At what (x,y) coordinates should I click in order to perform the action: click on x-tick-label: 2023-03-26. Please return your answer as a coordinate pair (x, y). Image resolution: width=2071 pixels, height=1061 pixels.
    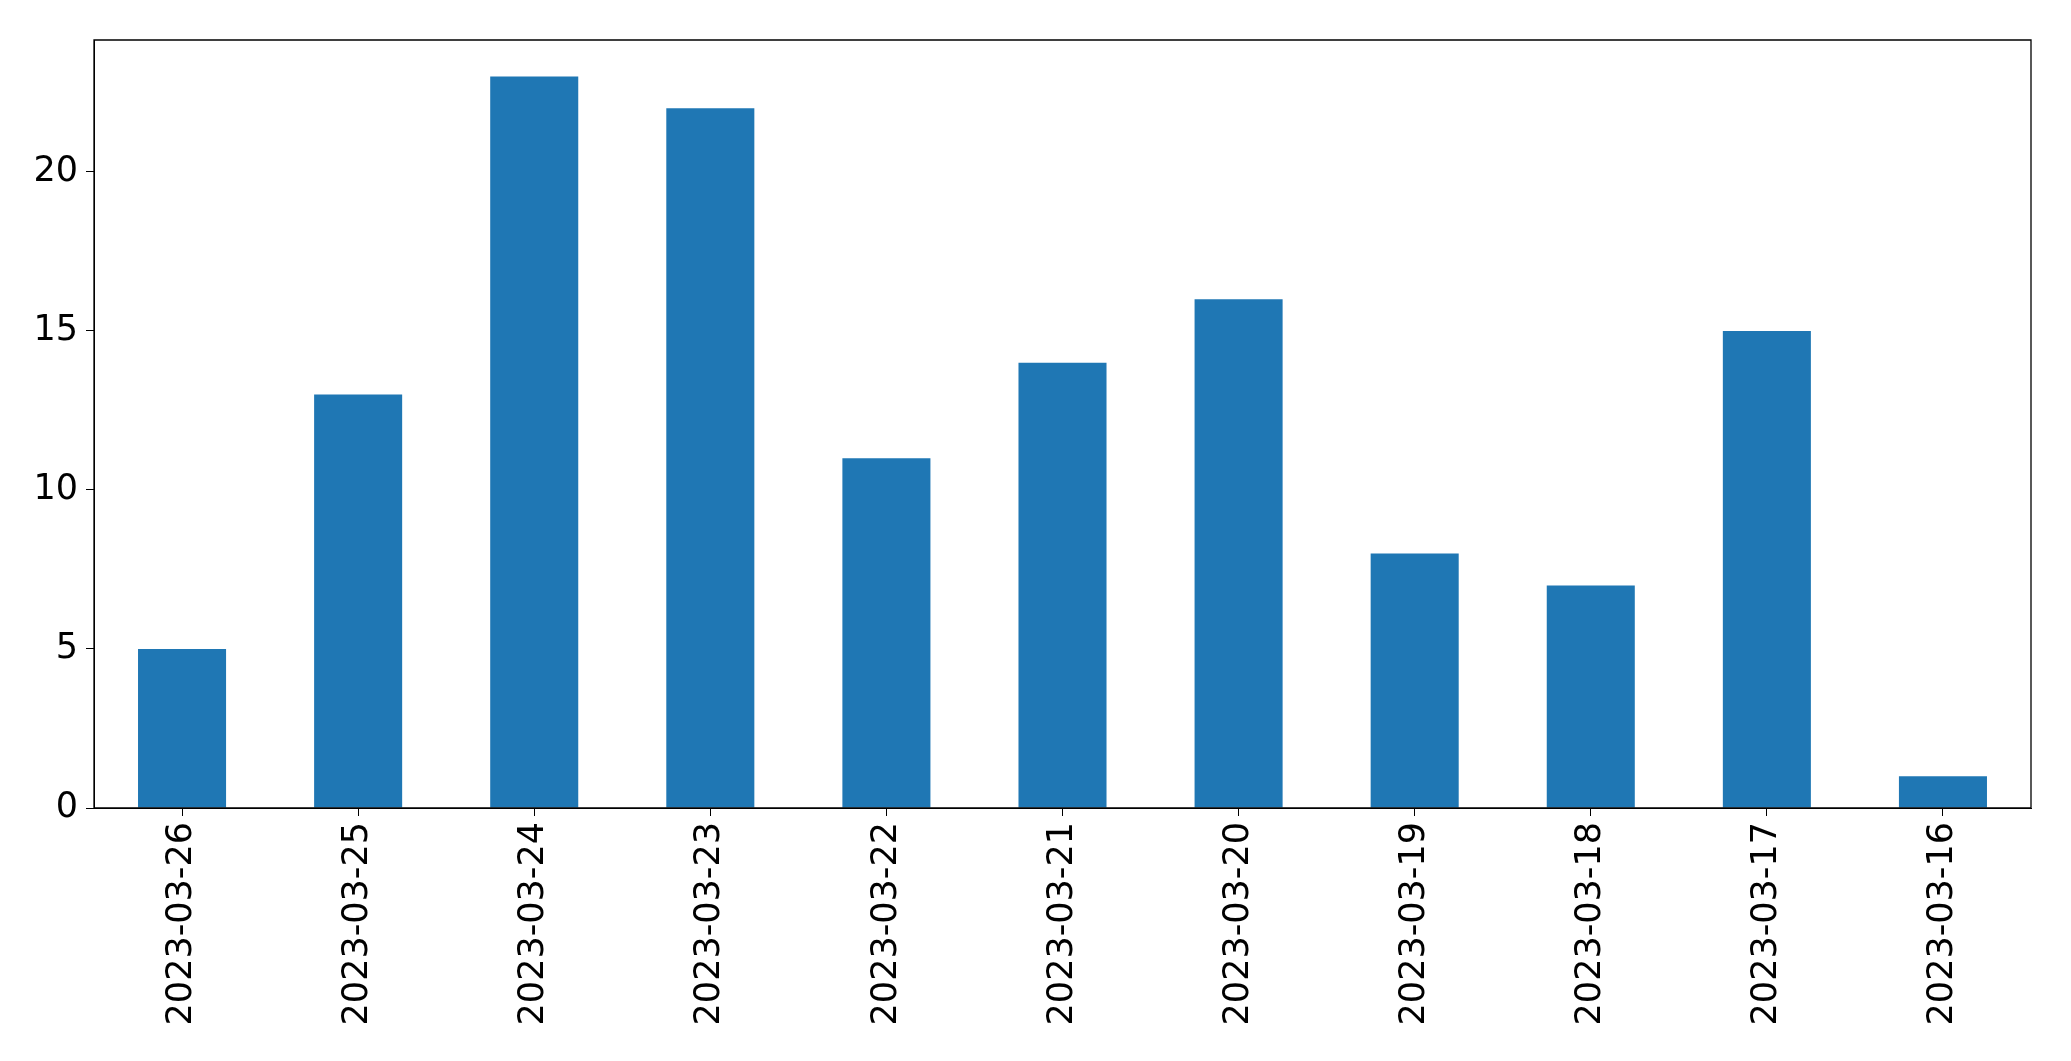
    Looking at the image, I should click on (179, 924).